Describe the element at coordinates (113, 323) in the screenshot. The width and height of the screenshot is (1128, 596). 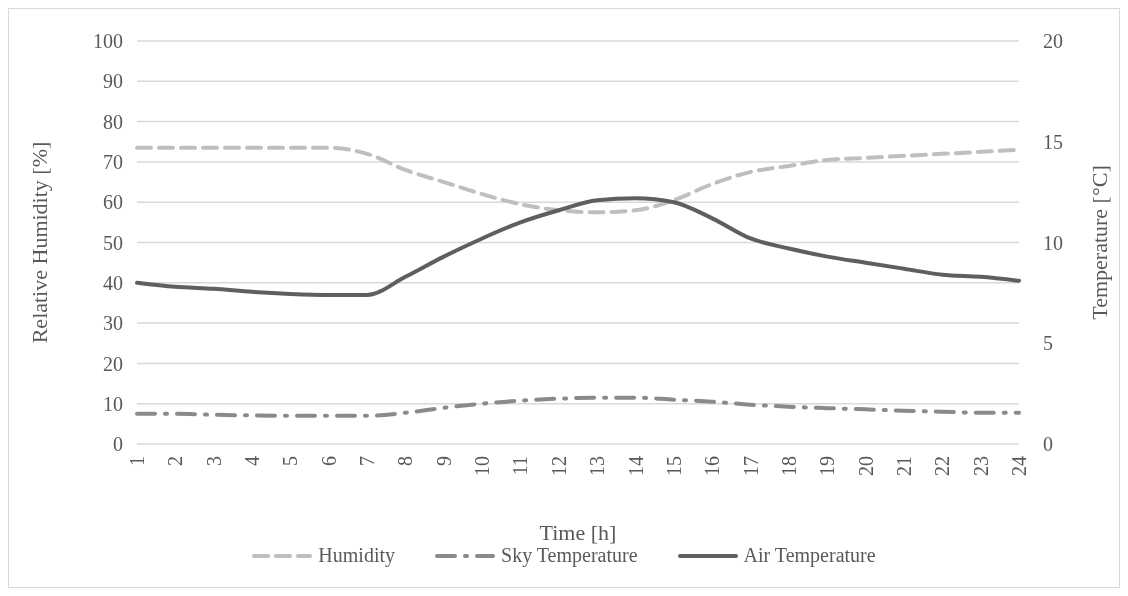
I see `y-tick-label: 30` at that location.